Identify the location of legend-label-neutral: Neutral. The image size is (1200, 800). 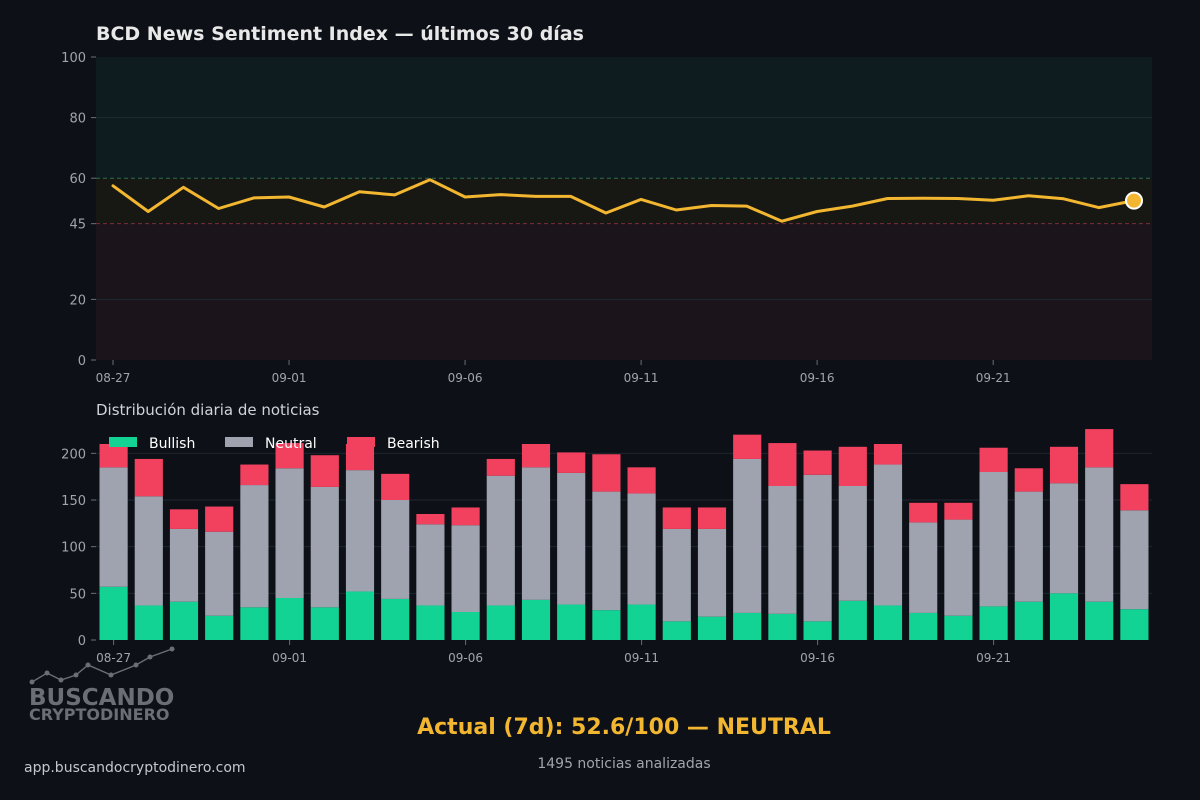
(291, 444).